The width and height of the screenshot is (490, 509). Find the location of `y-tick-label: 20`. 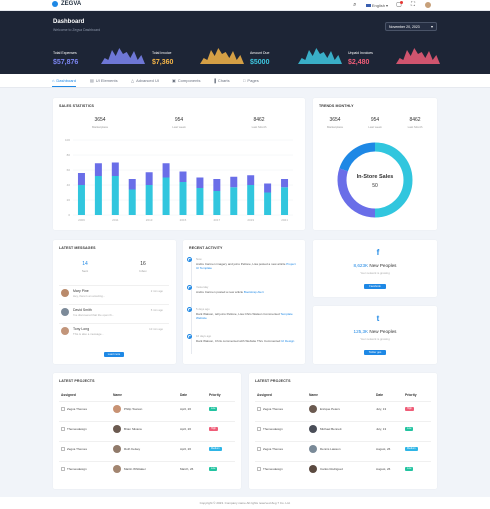

y-tick-label: 20 is located at coordinates (69, 200).